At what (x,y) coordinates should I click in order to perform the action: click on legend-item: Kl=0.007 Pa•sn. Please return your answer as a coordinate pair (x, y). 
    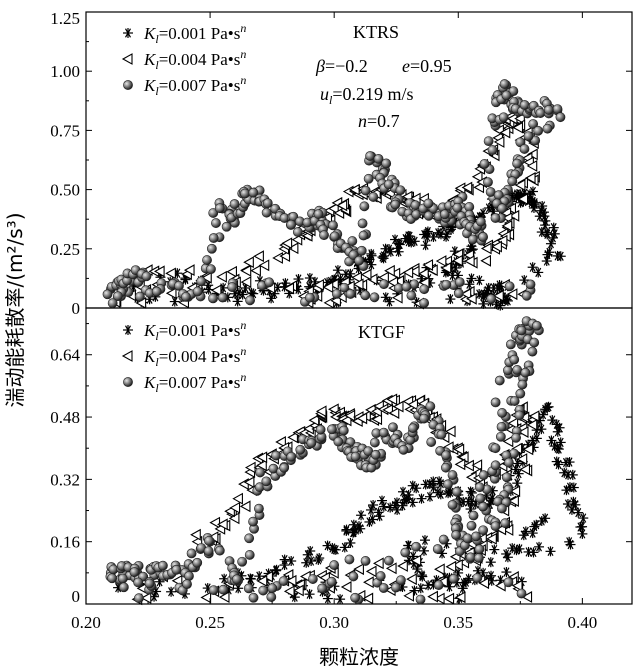
    Looking at the image, I should click on (184, 382).